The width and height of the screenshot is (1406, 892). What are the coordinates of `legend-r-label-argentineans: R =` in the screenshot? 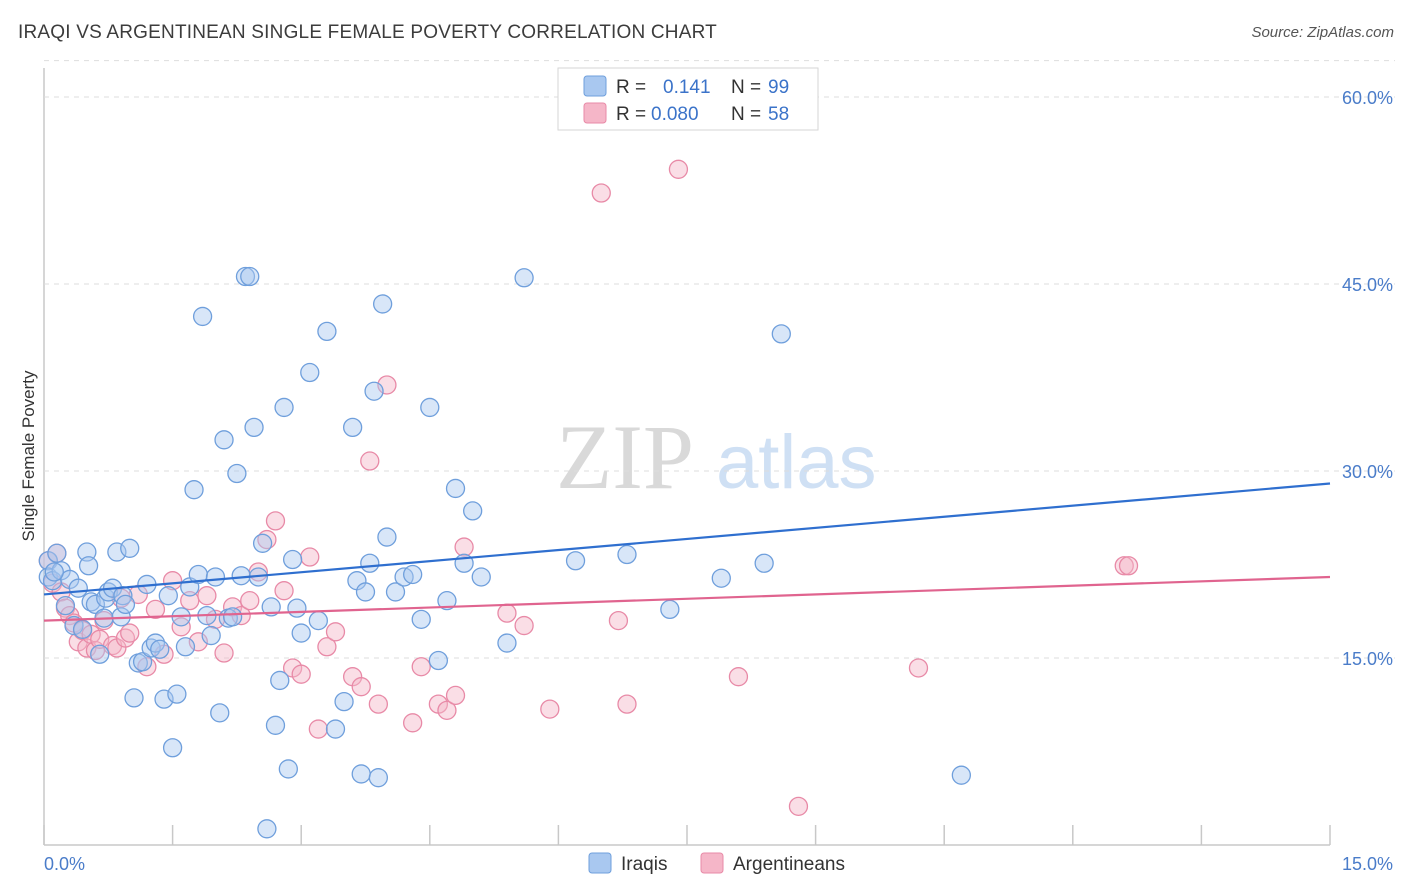 It's located at (631, 114).